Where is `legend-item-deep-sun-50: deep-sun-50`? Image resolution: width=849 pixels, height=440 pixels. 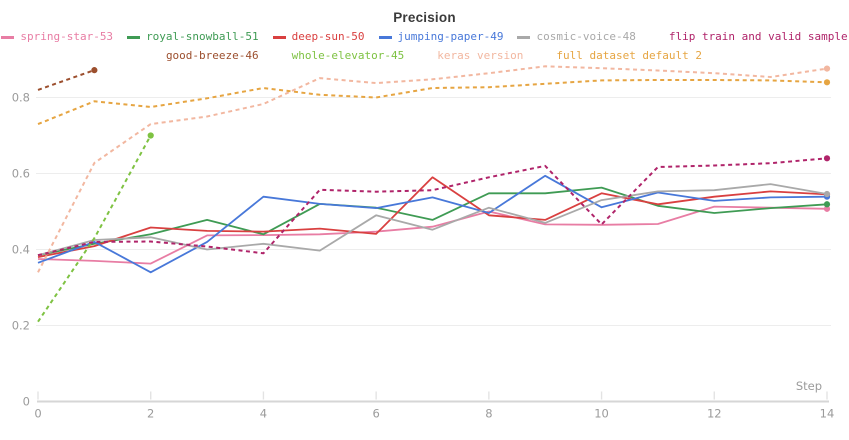 legend-item-deep-sun-50: deep-sun-50 is located at coordinates (318, 37).